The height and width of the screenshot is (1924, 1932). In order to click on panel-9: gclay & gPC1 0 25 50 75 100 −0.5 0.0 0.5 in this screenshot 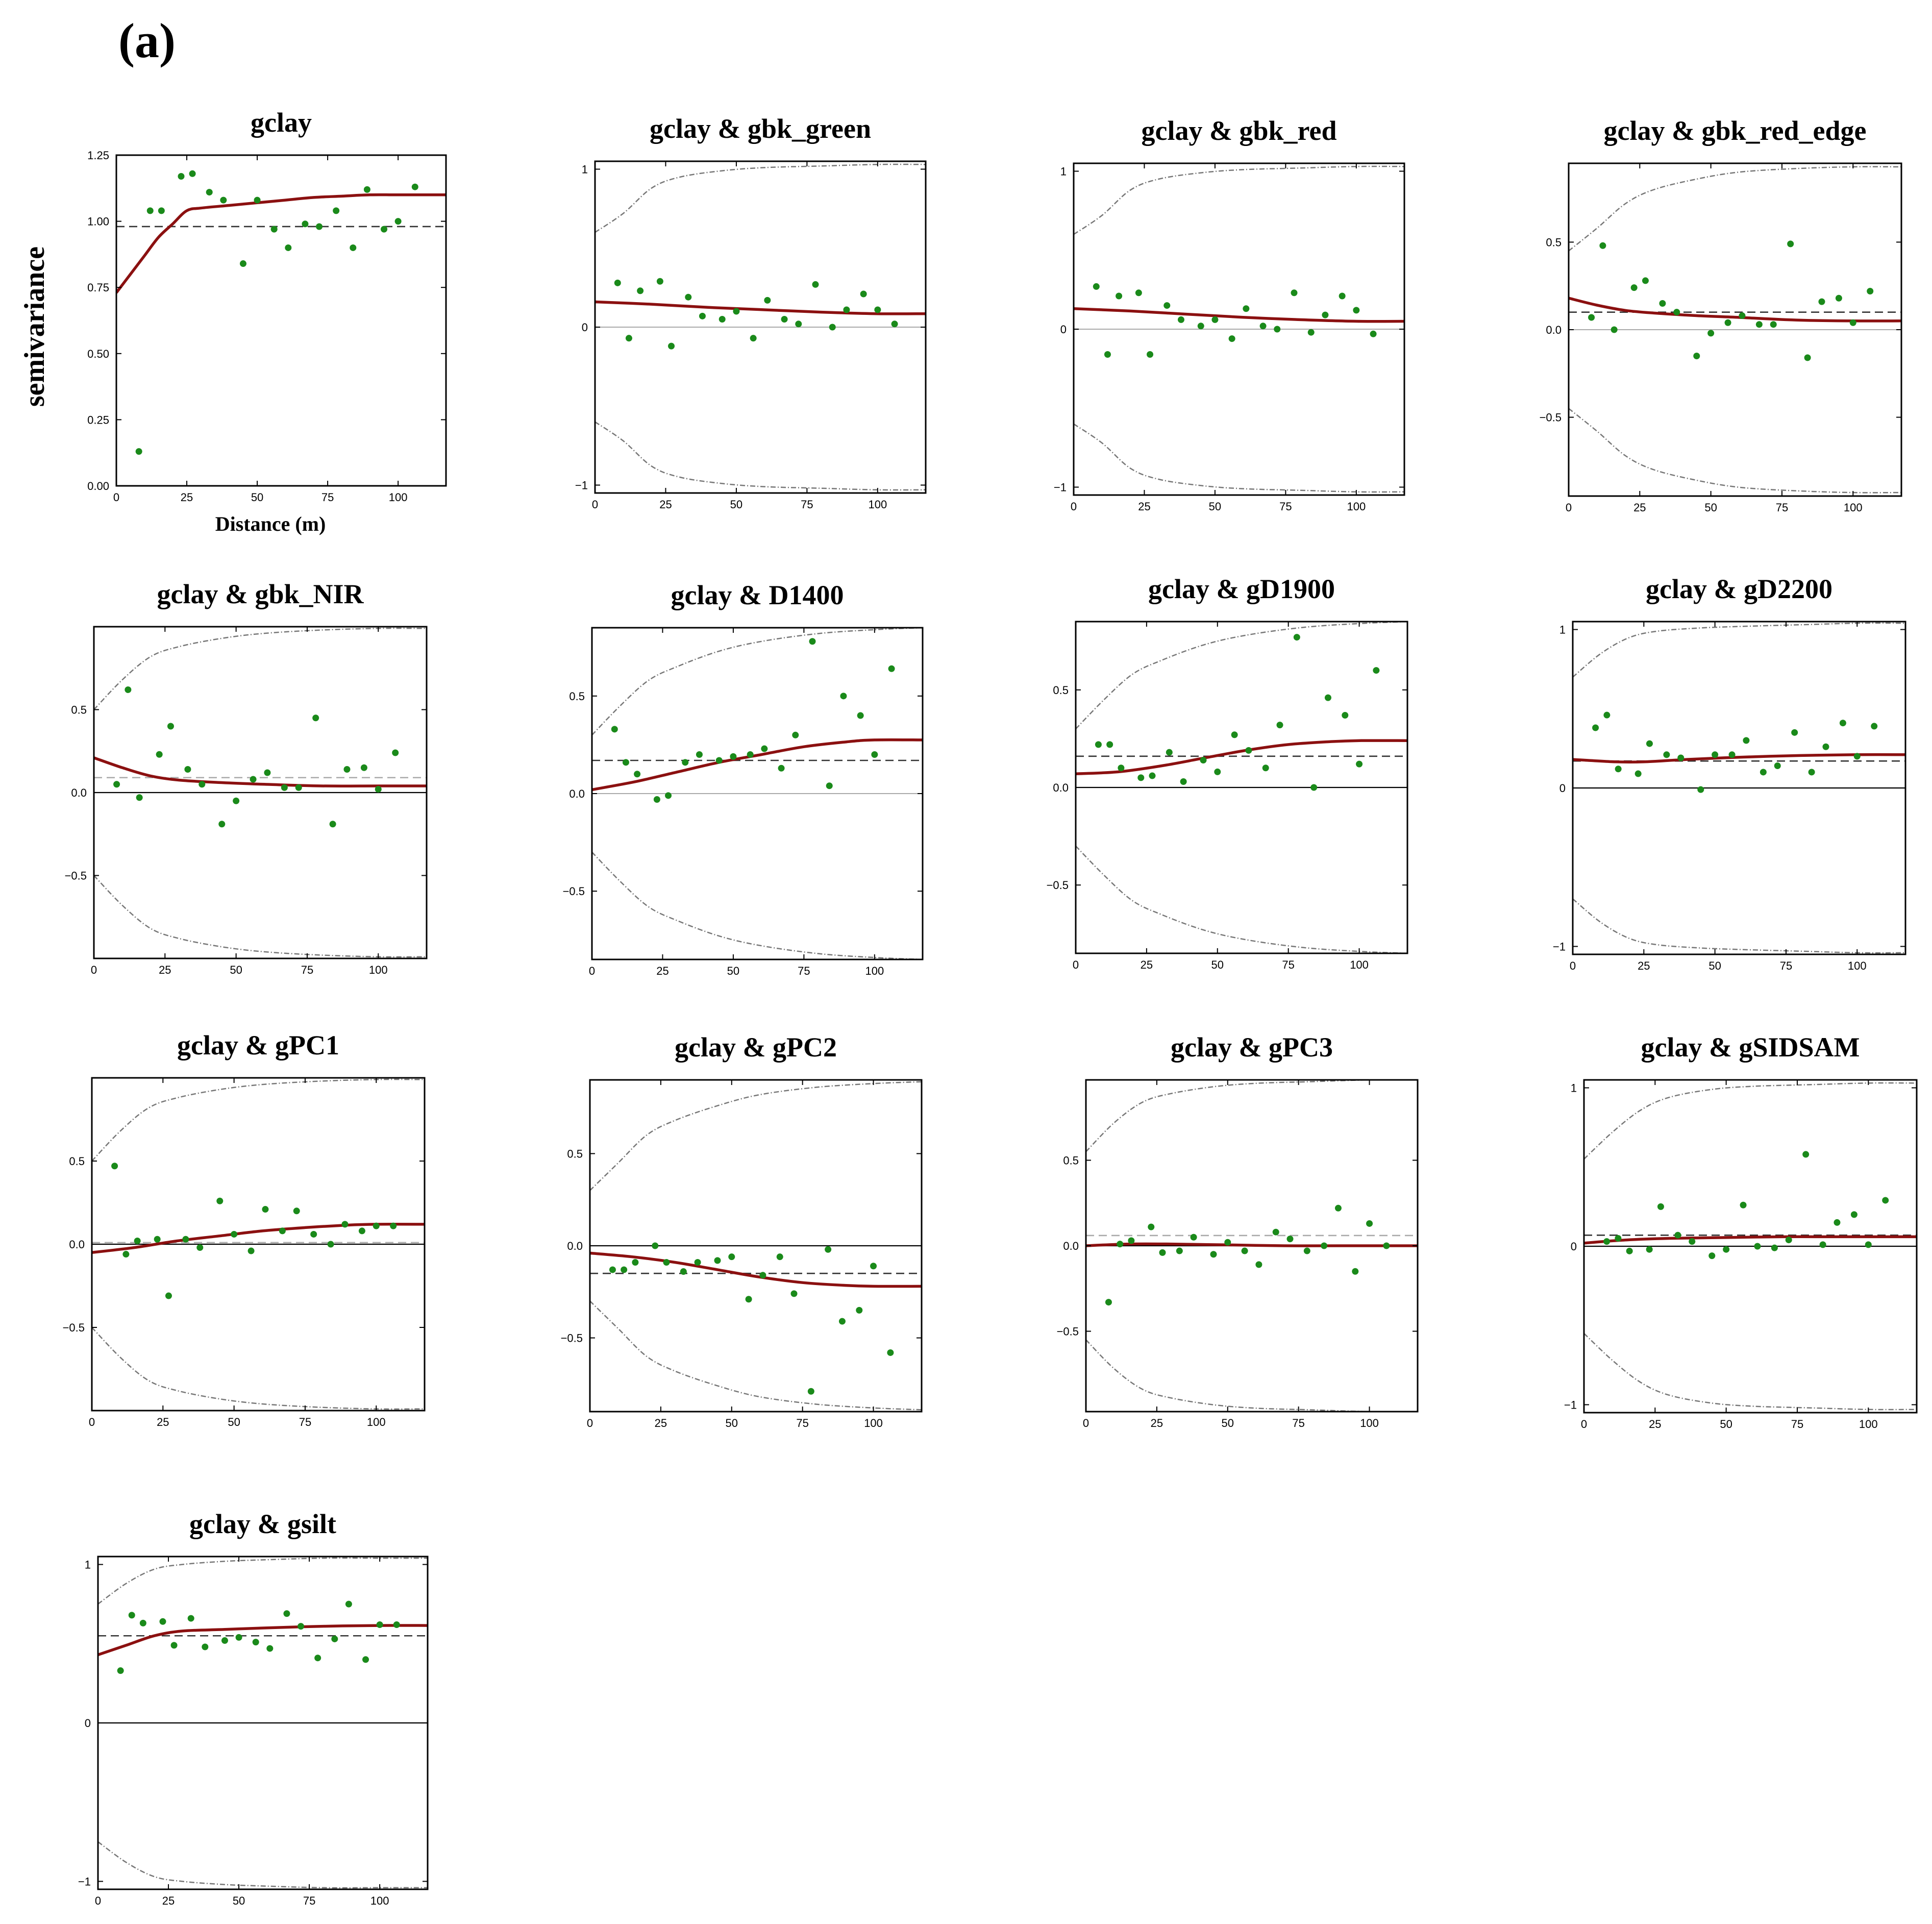, I will do `click(245, 1229)`.